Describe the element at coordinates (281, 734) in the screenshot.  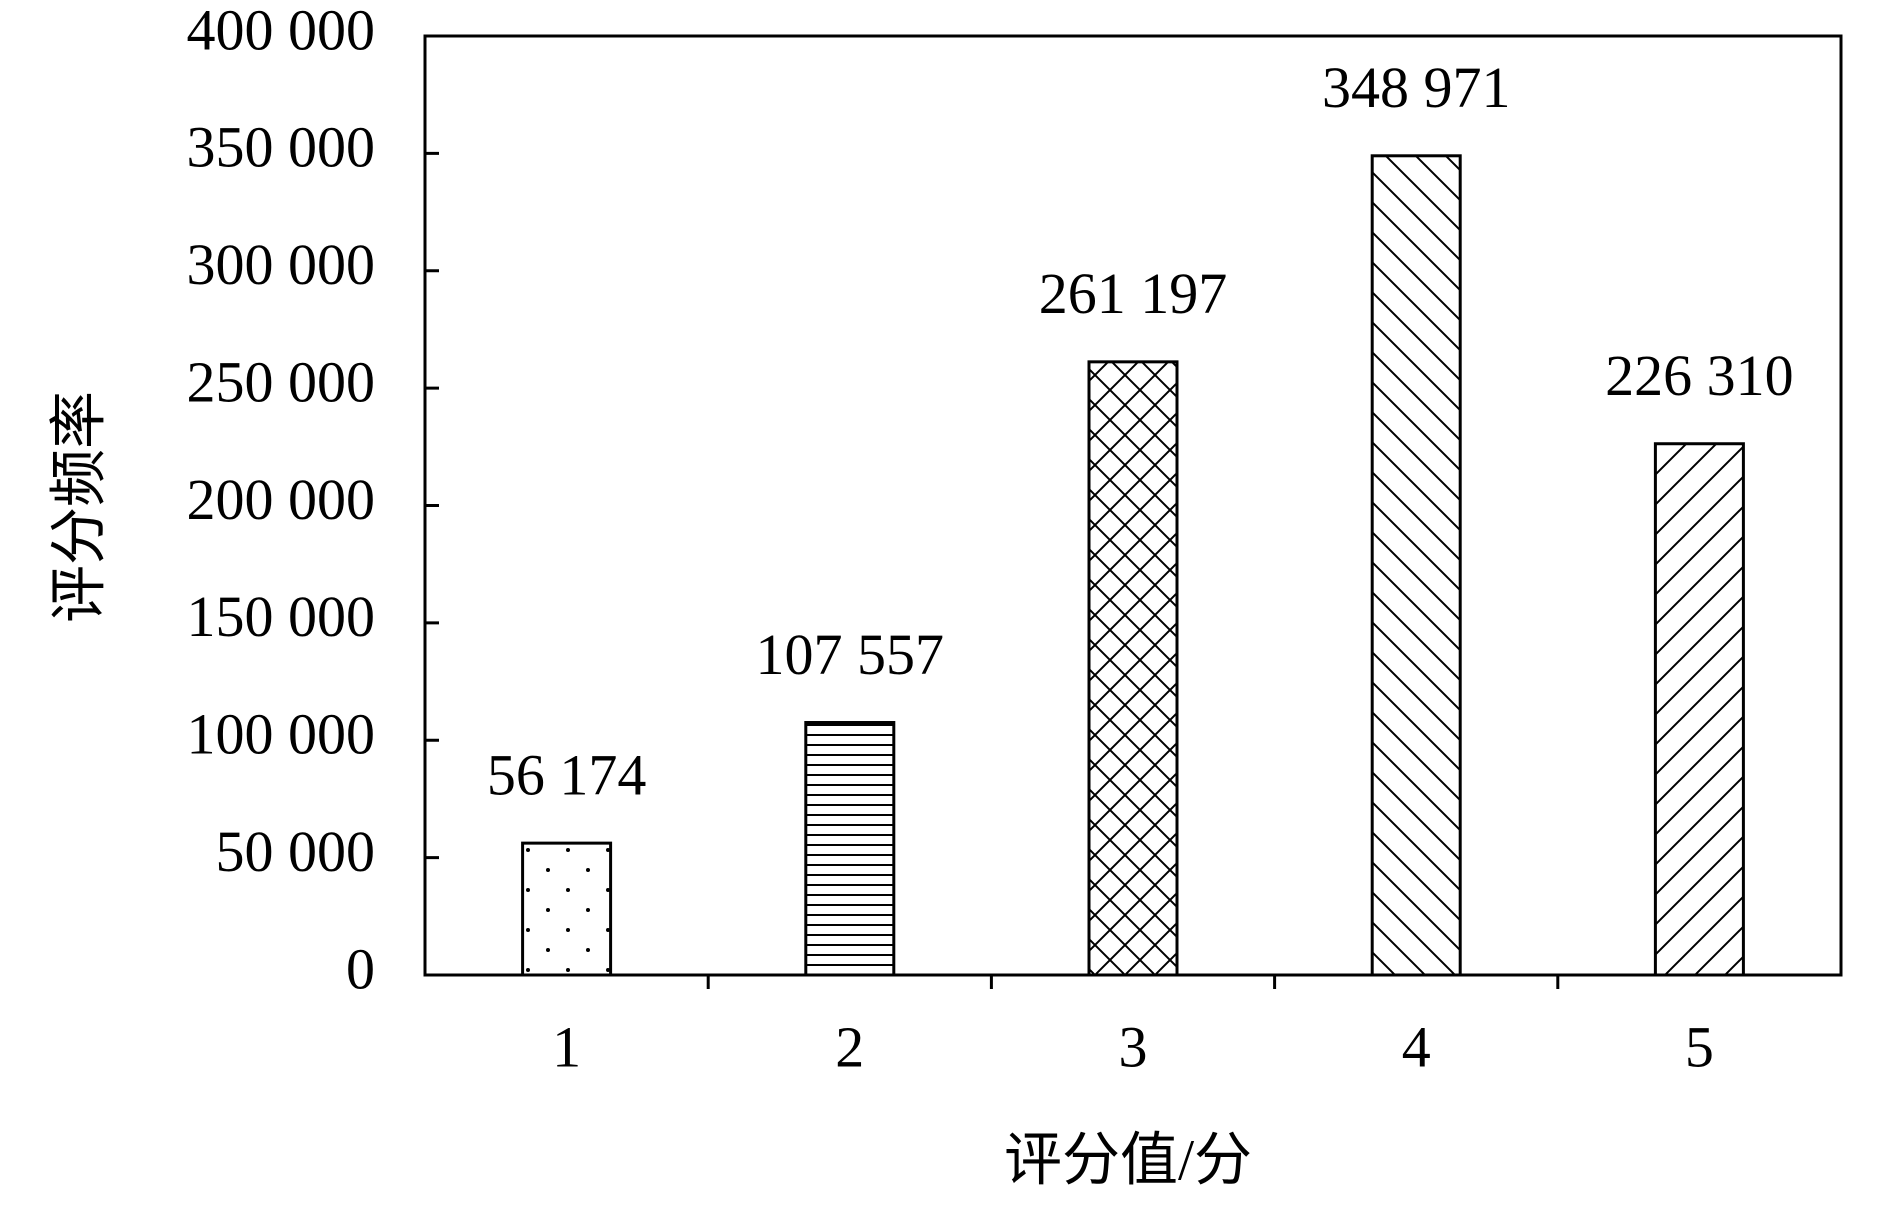
I see `y-tick-label: 100 000` at that location.